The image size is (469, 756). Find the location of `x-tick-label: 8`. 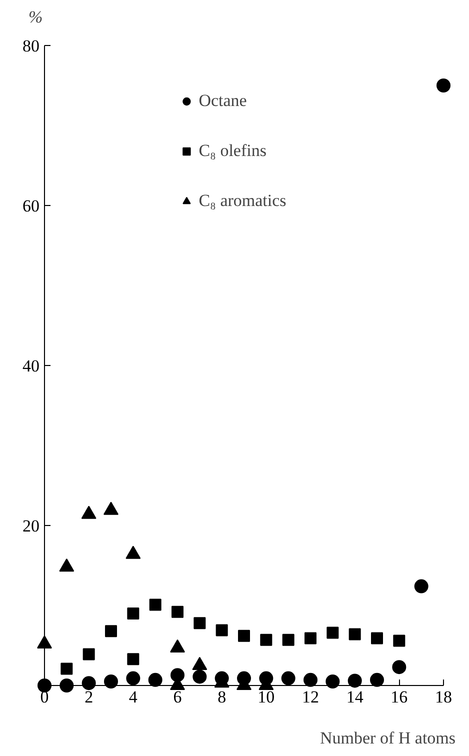

x-tick-label: 8 is located at coordinates (222, 697).